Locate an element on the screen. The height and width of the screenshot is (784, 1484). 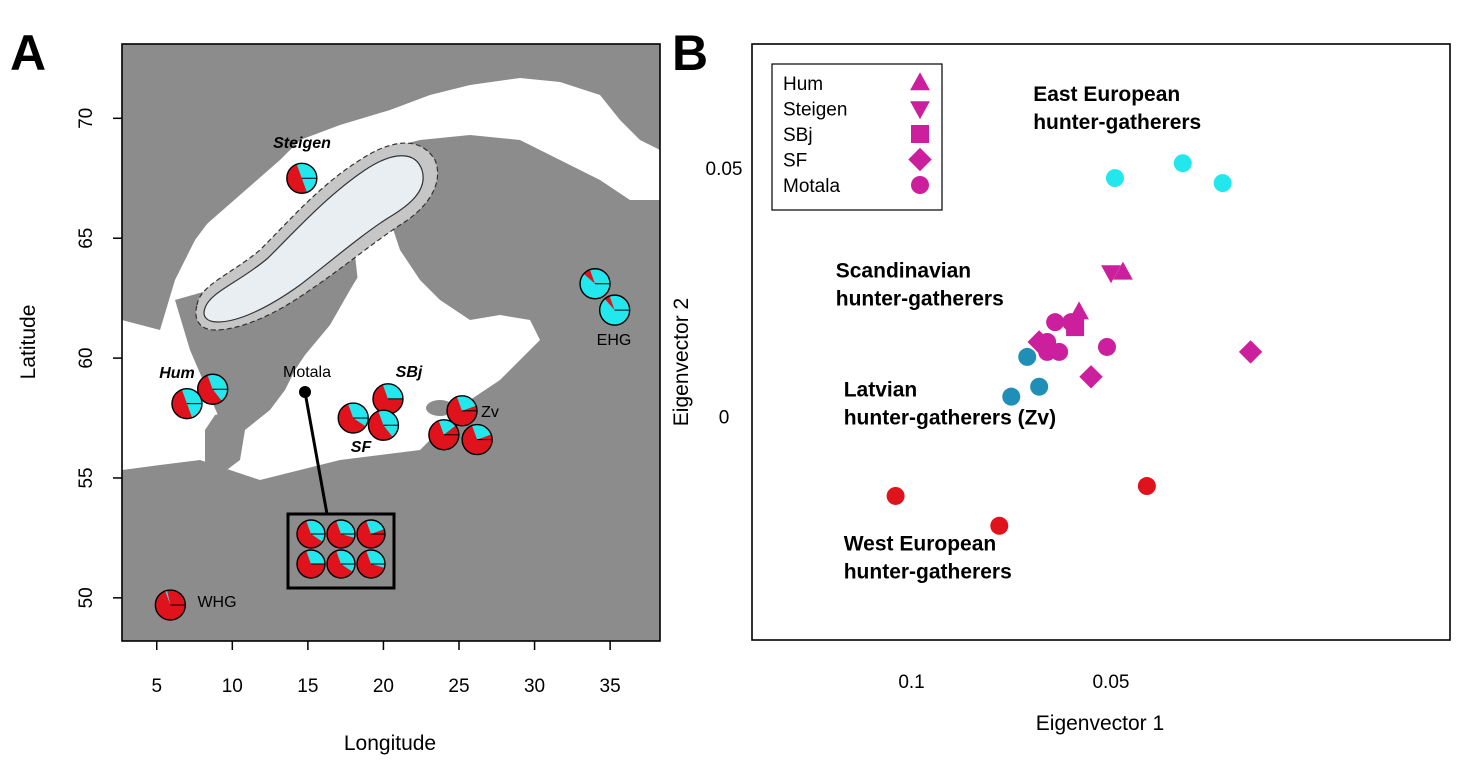
motala-inset-pies is located at coordinates (341, 549).